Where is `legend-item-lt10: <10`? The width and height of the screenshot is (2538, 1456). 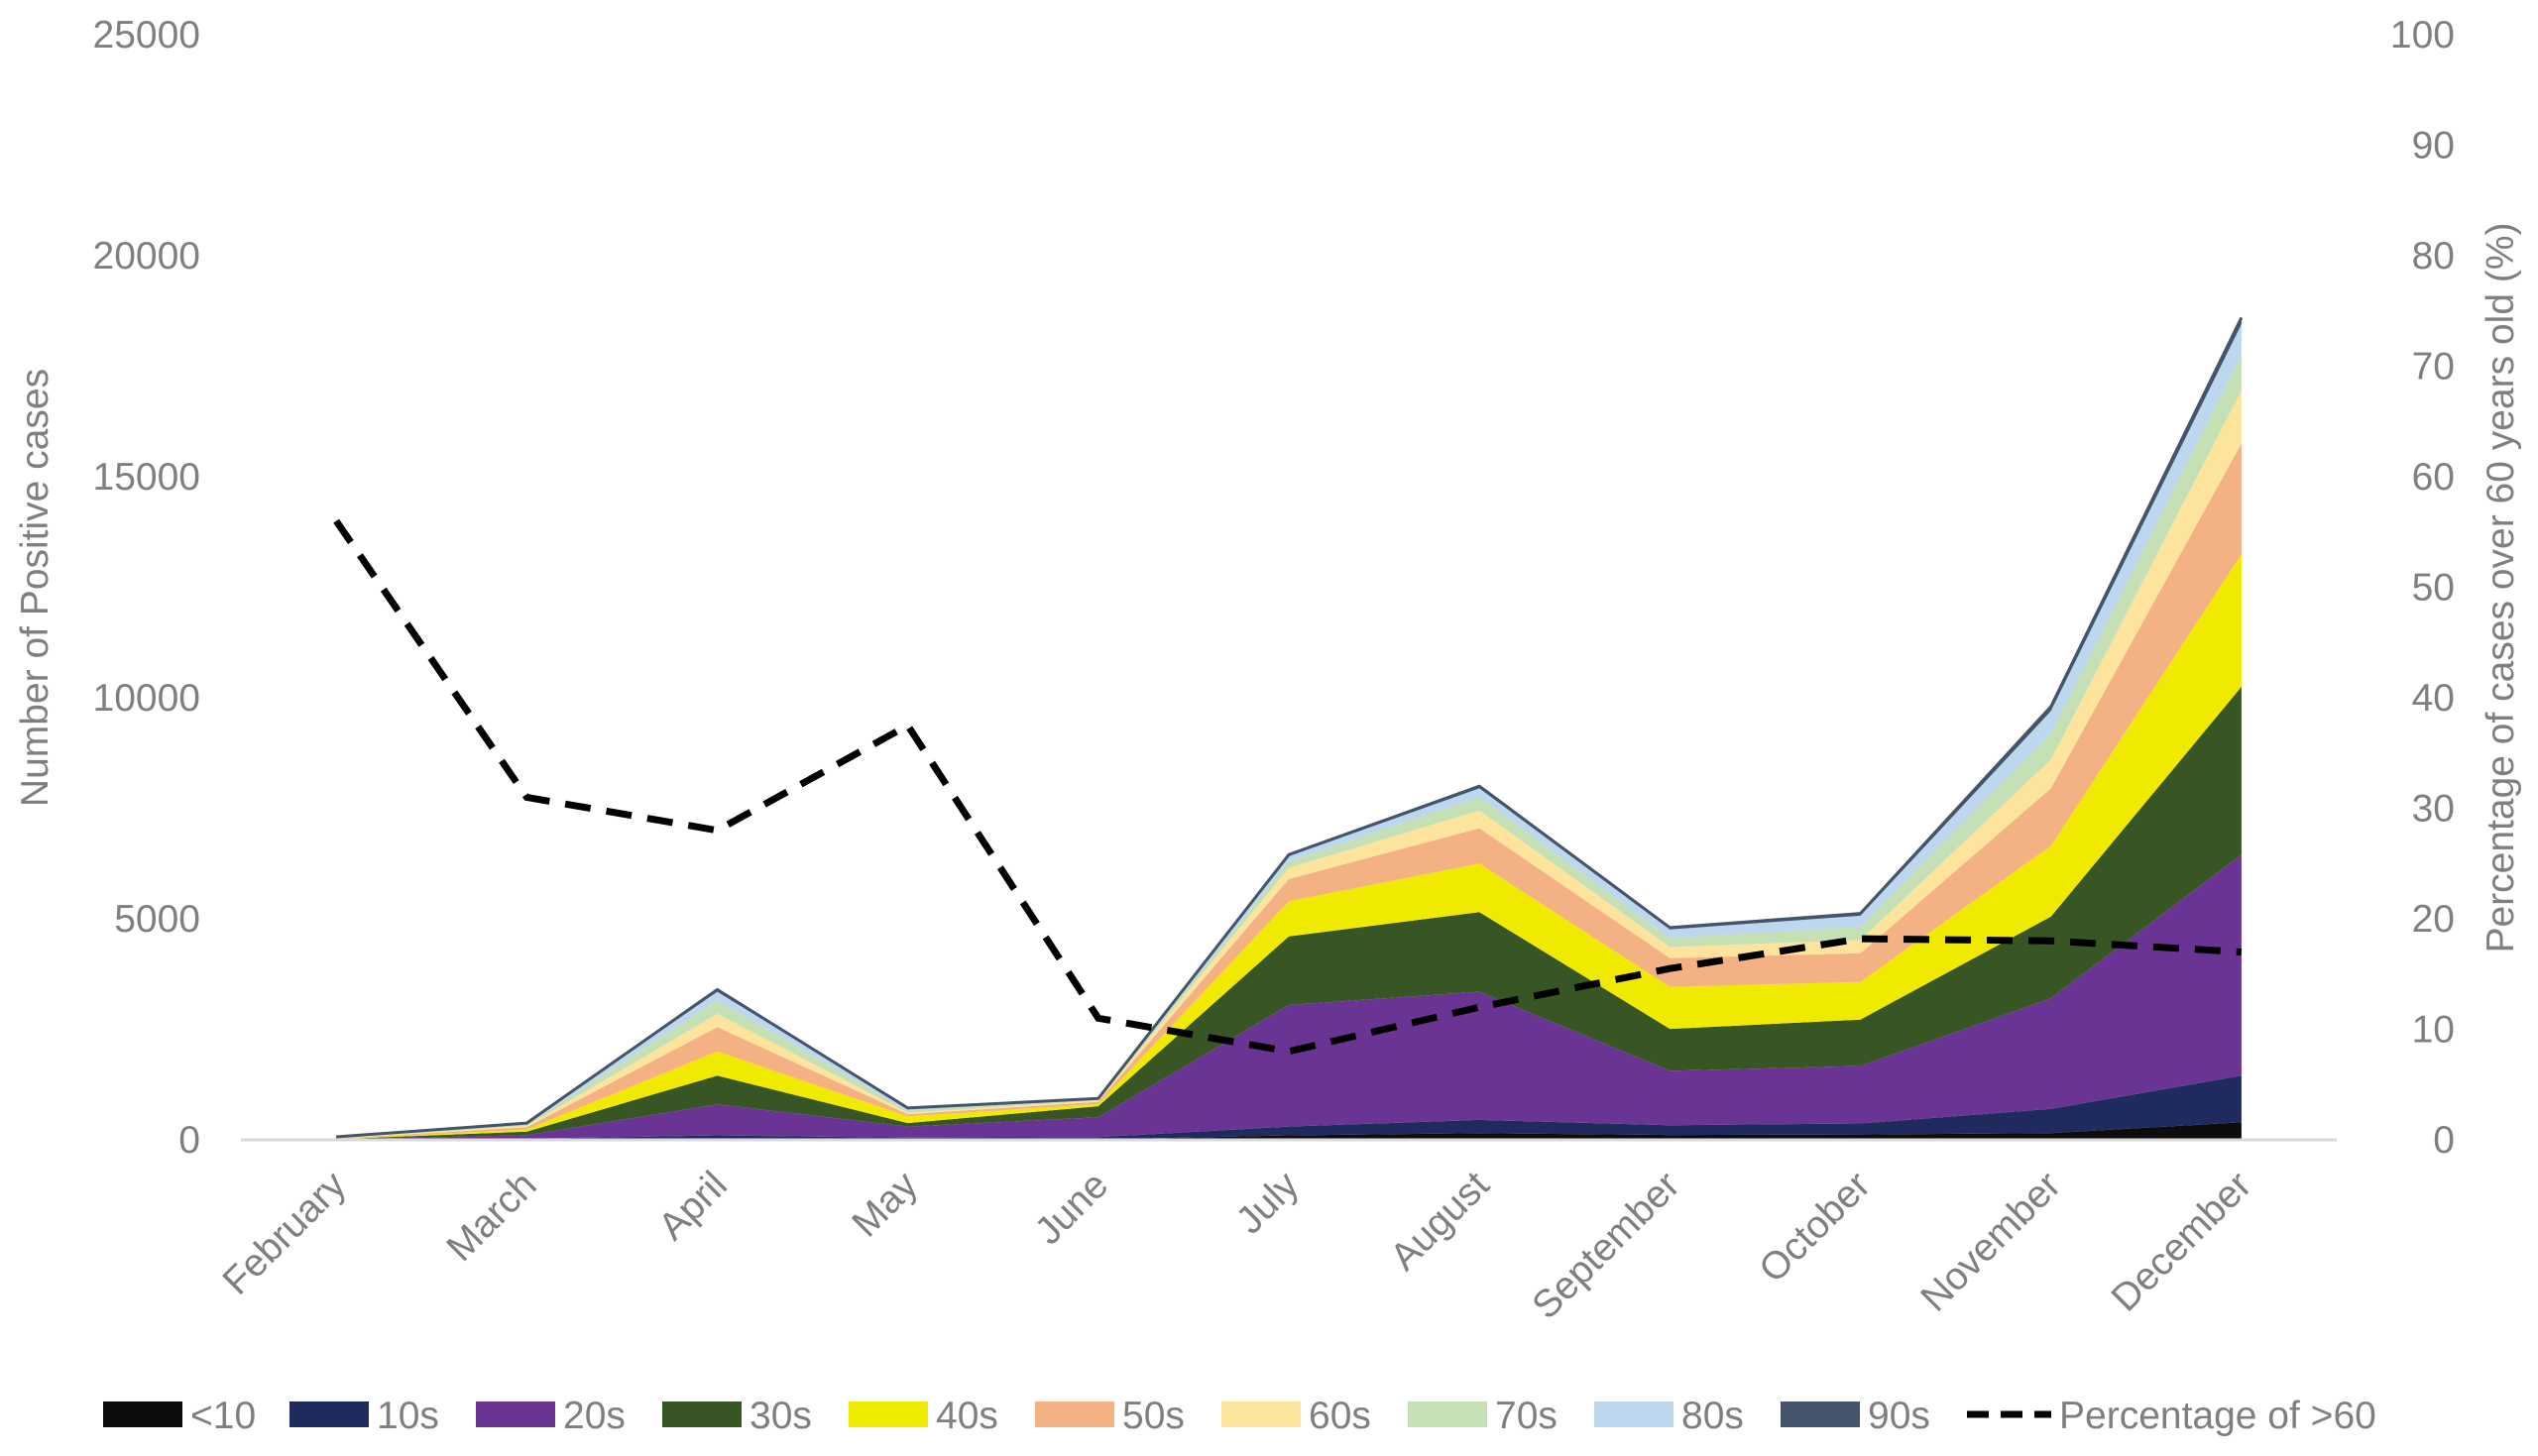
legend-item-lt10: <10 is located at coordinates (179, 1416).